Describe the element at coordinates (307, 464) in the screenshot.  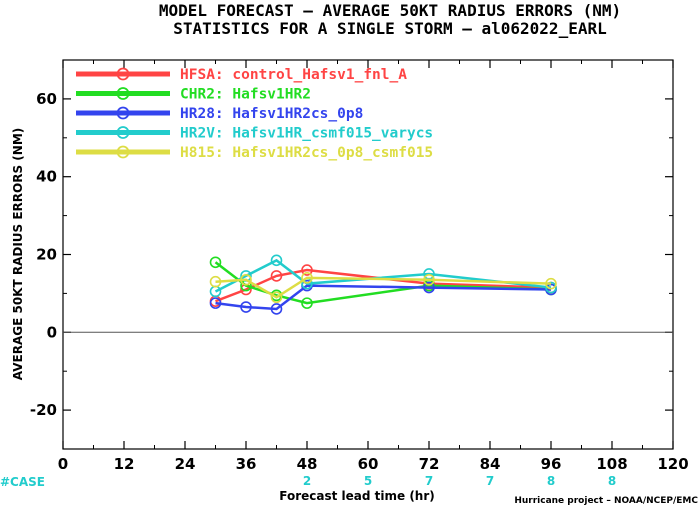
I see `x-tick-label: 48` at that location.